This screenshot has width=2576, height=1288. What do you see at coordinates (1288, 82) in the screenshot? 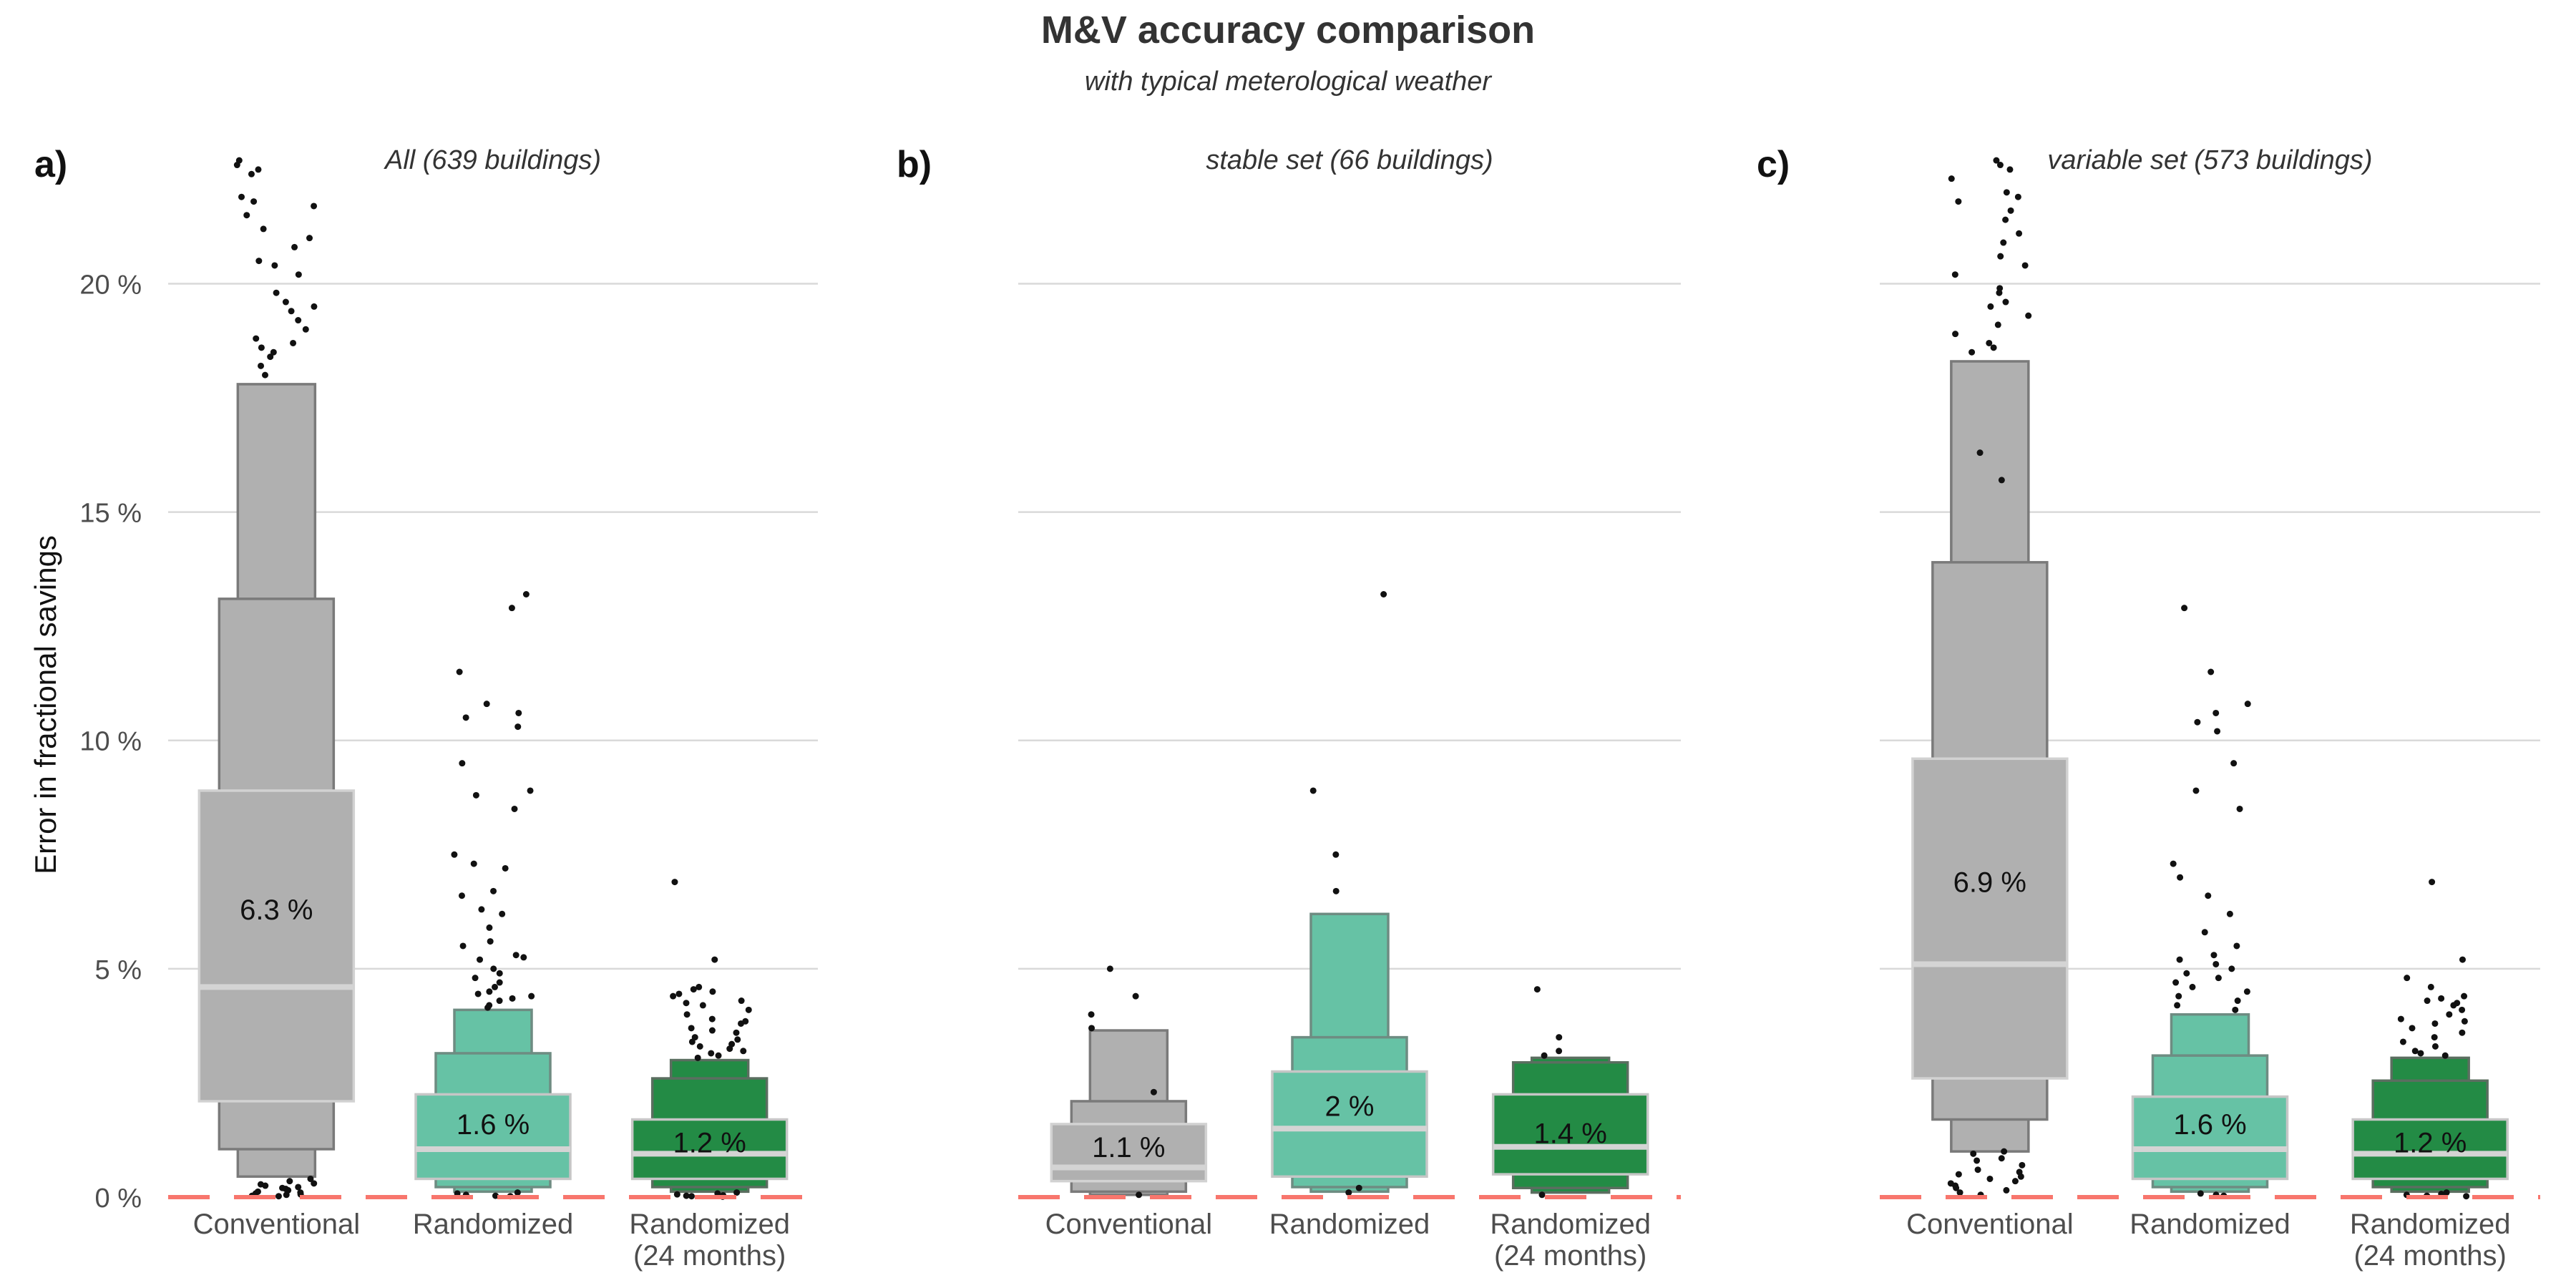
I see `chart-subtitle: with typical meterological weather` at bounding box center [1288, 82].